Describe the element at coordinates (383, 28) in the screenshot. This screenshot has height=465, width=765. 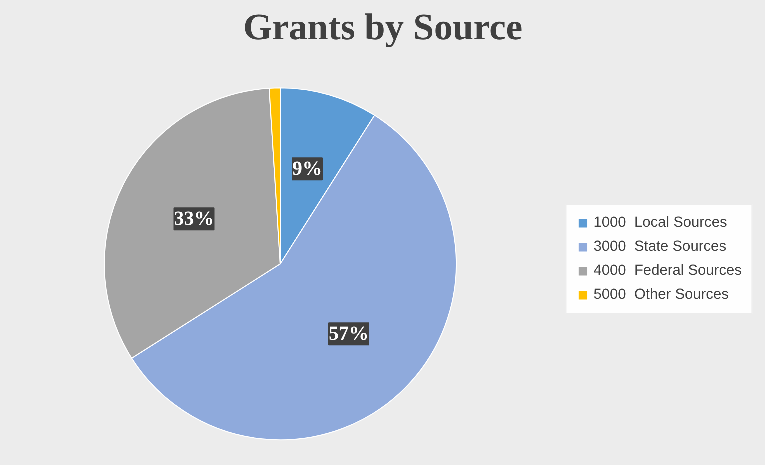
I see `chart-title: Grants by Source` at that location.